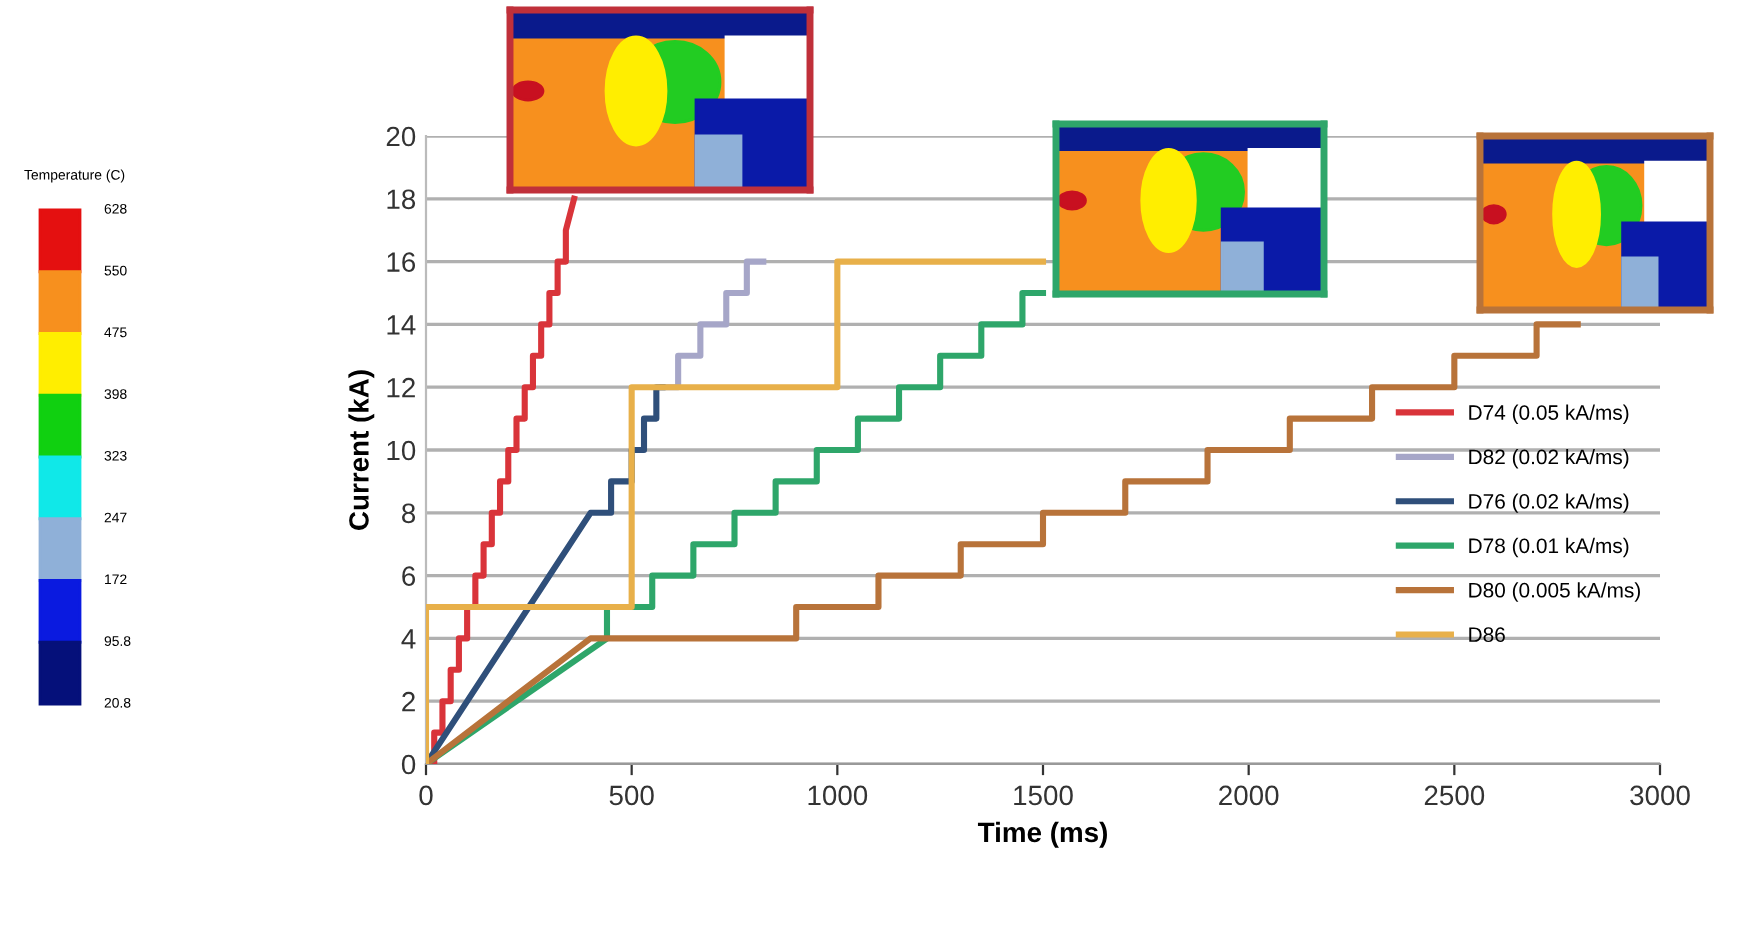 Image resolution: width=1742 pixels, height=942 pixels. What do you see at coordinates (401, 325) in the screenshot?
I see `y-tick-label: 14` at bounding box center [401, 325].